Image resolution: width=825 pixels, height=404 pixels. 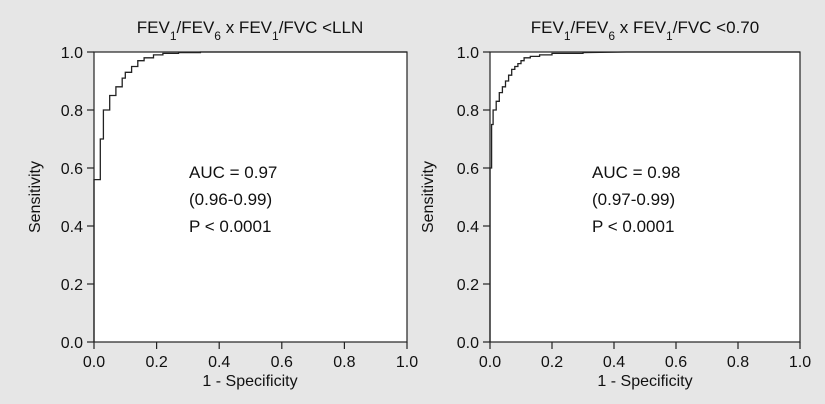 I want to click on chart-title-lln: FEV1/FEV6 x FEV1/FVC <LLN, so click(x=250, y=30).